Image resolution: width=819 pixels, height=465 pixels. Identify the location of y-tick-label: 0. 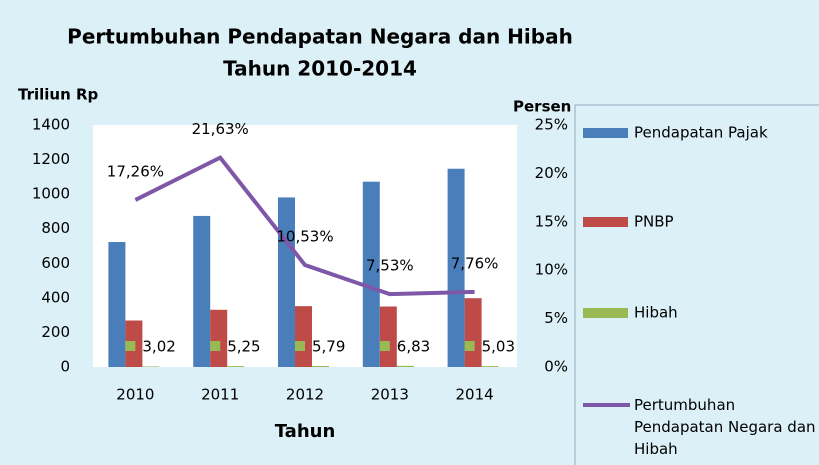
(65, 367).